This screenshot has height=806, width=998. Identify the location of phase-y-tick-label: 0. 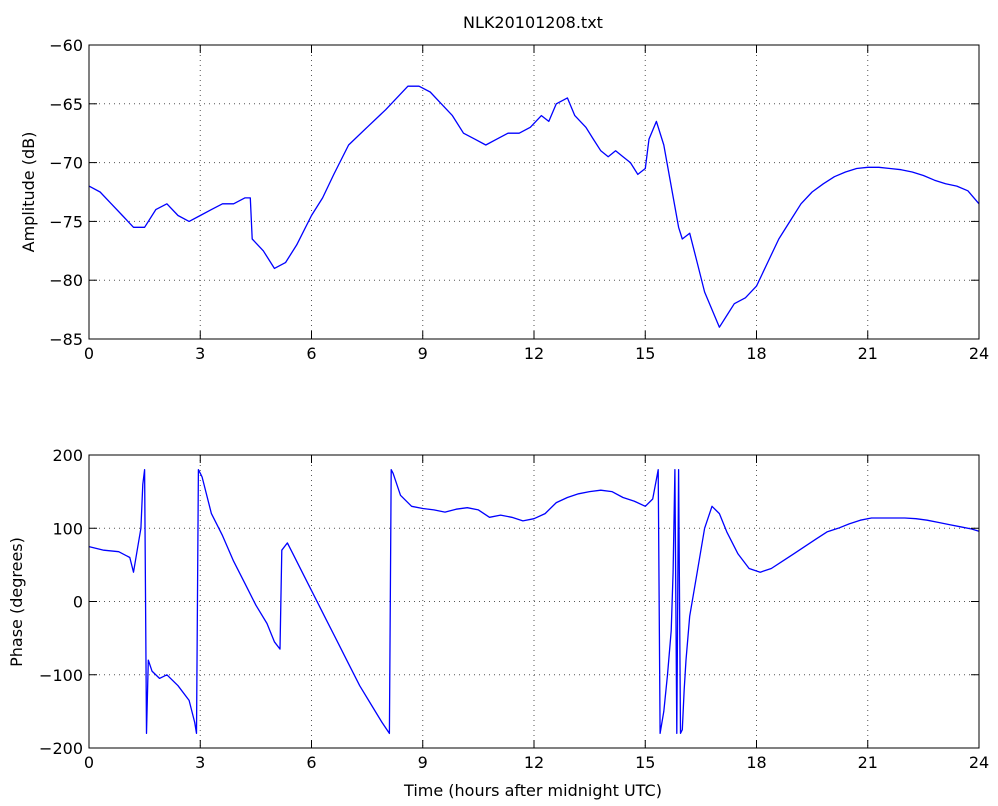
(78, 602).